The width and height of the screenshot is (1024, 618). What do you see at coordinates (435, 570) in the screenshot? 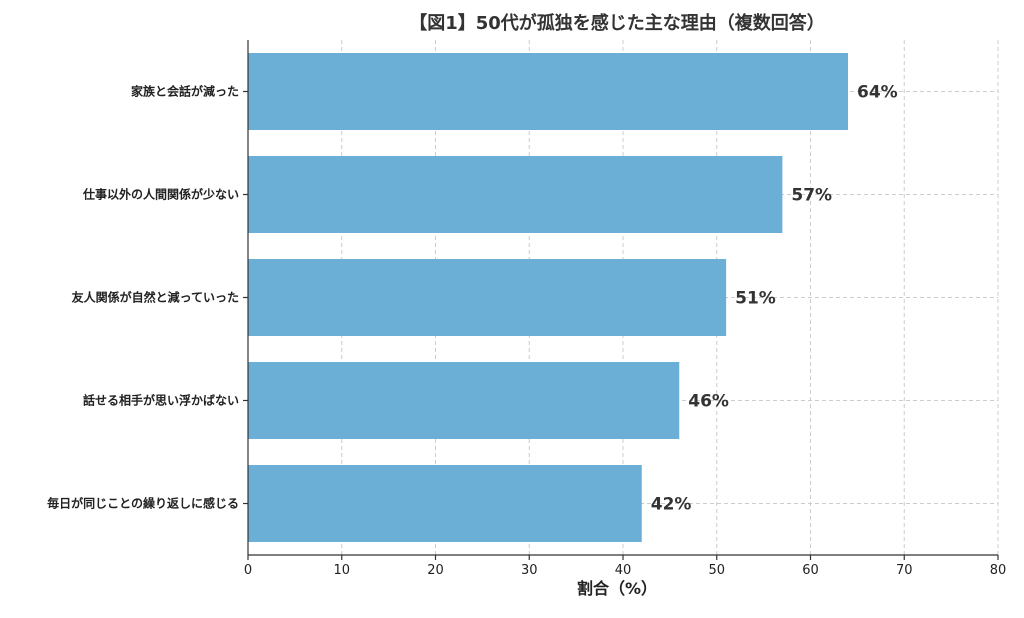
I see `x-tick-label: 20` at bounding box center [435, 570].